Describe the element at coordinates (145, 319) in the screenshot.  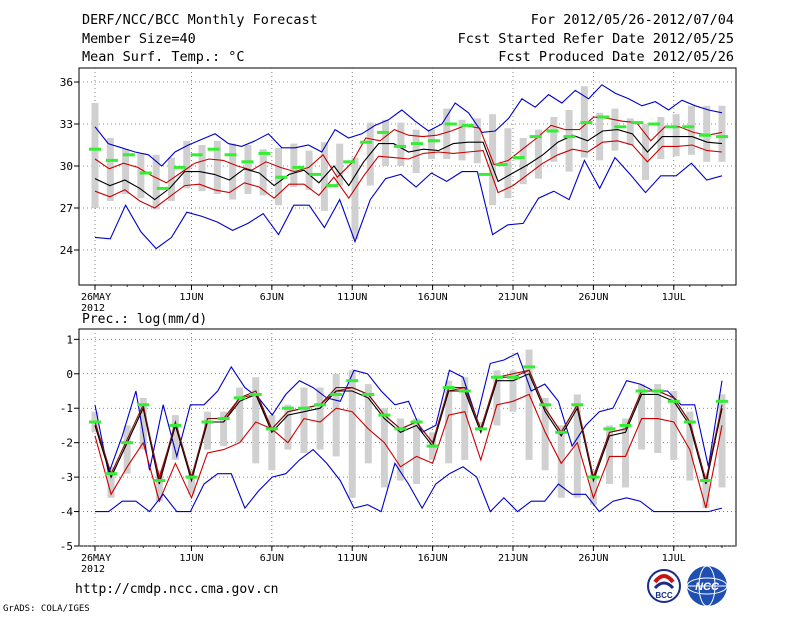
I see `precip-panel-label: Prec.: log(mm/d)` at that location.